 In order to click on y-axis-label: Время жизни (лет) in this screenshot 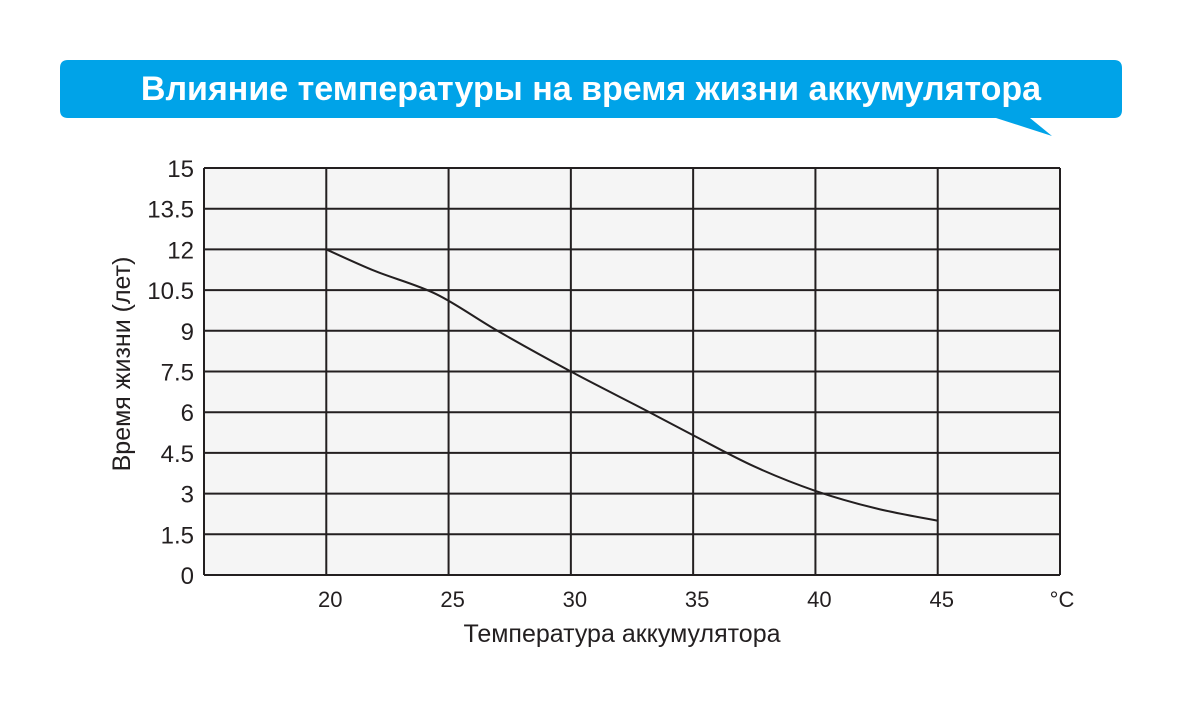, I will do `click(122, 364)`.